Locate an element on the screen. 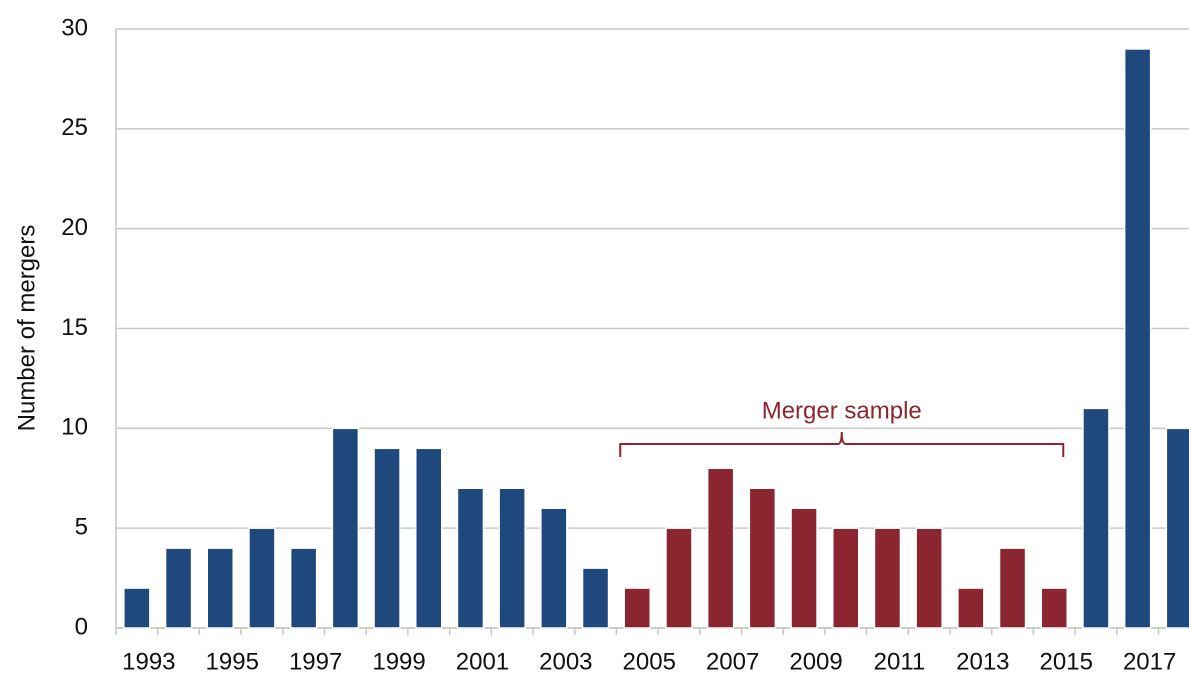  y-tick-label: 20 is located at coordinates (74, 227).